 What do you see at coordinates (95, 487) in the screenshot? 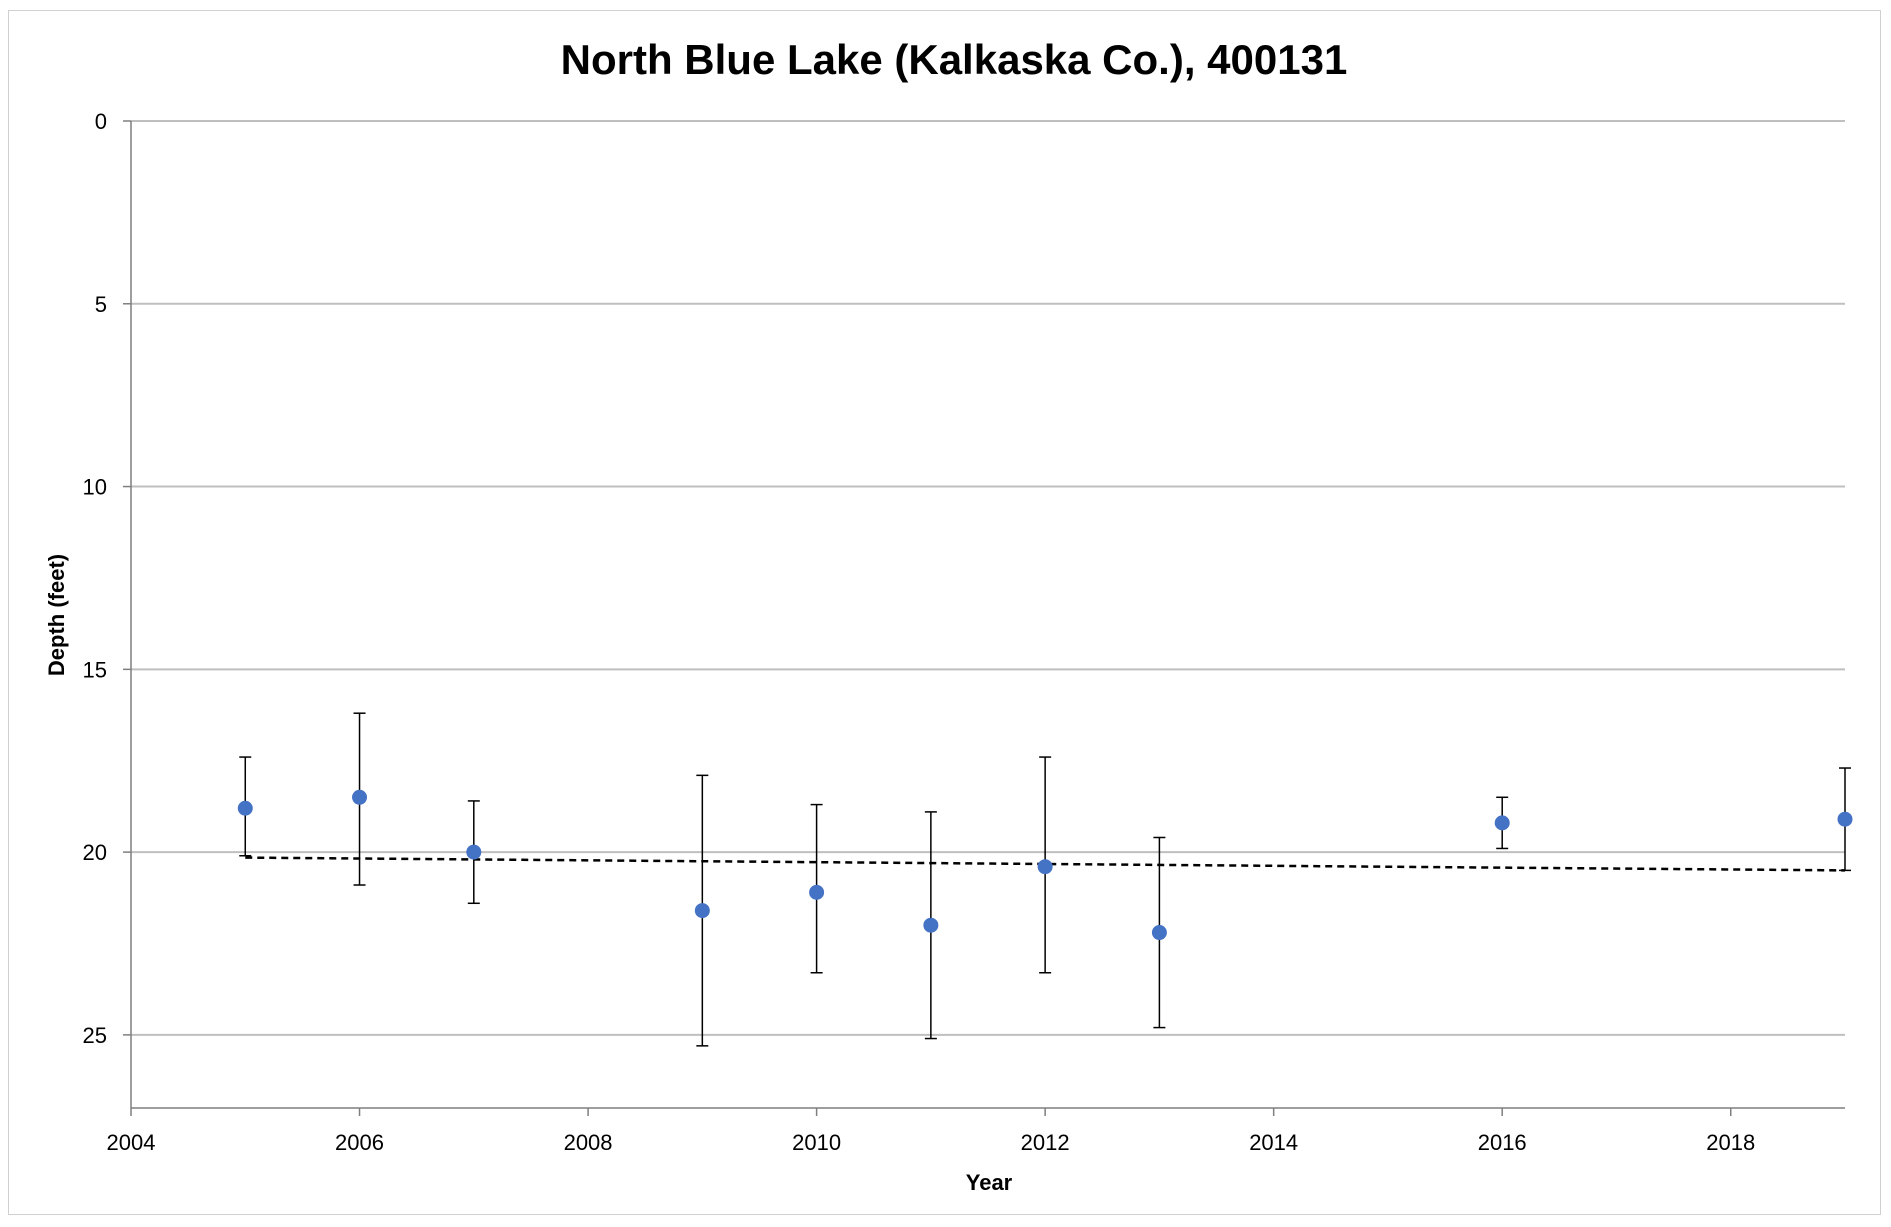
I see `y-tick-label: 10` at bounding box center [95, 487].